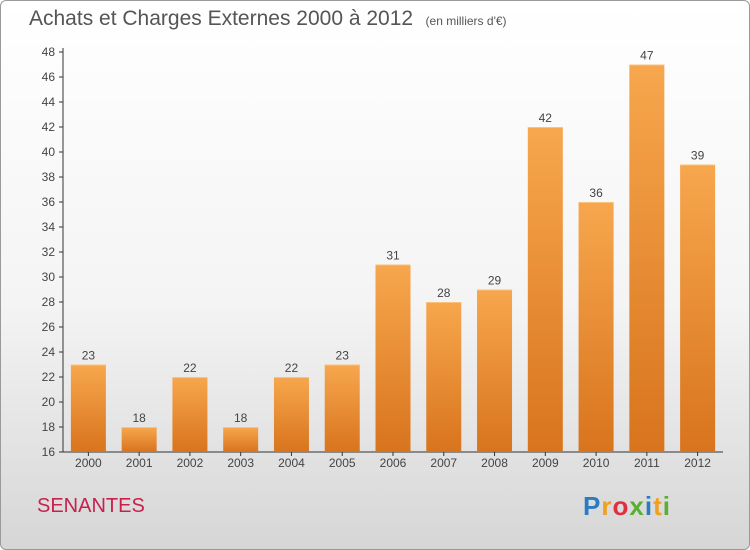 Image resolution: width=750 pixels, height=550 pixels. I want to click on y-tick-label: 38, so click(49, 177).